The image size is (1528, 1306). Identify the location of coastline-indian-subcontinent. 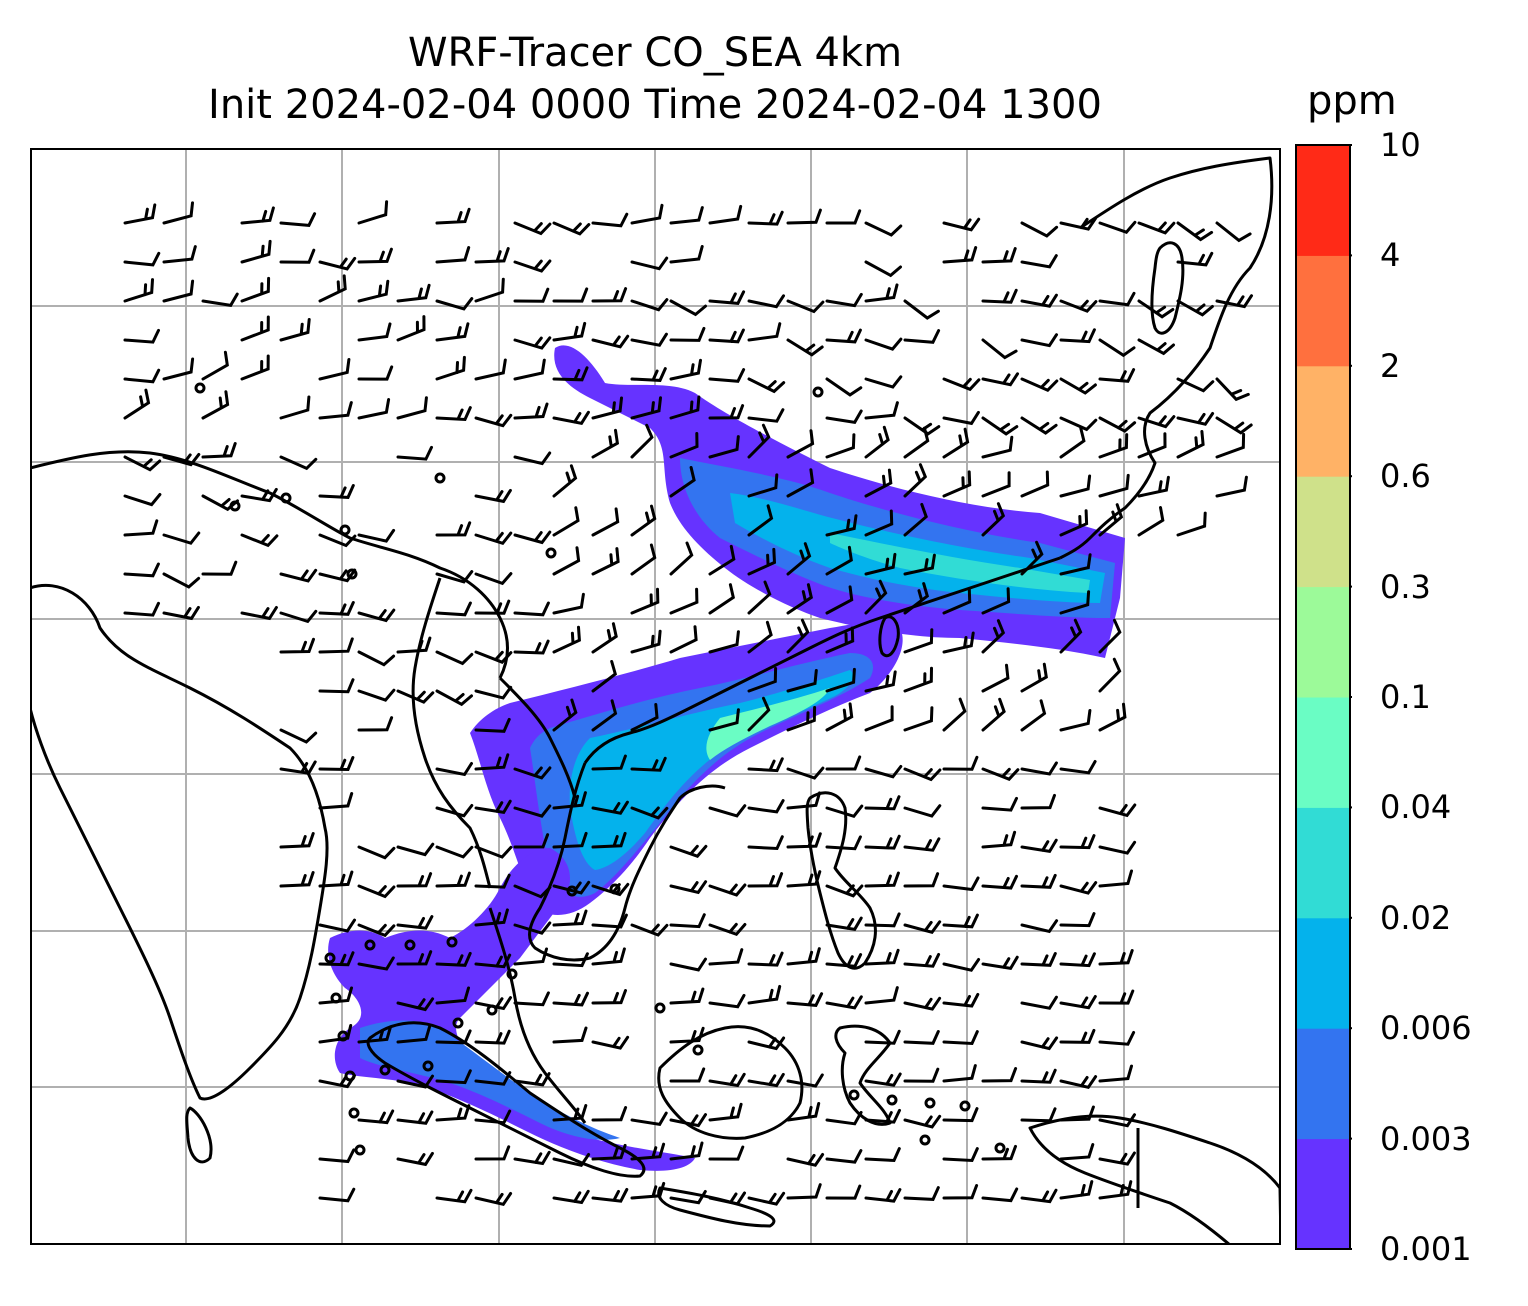
(179, 842).